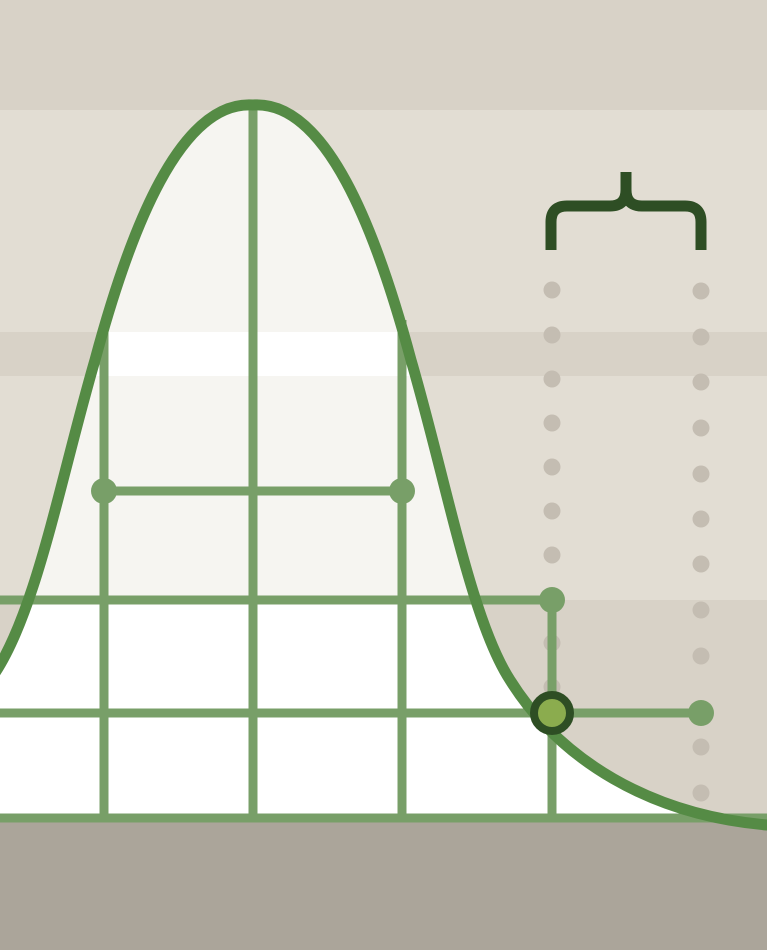  I want to click on node-left-mid, so click(104, 491).